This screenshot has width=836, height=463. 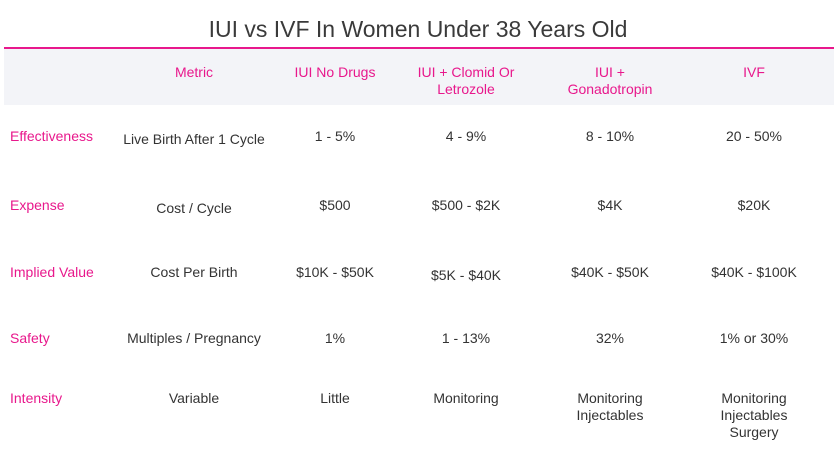 What do you see at coordinates (610, 72) in the screenshot?
I see `column-header-line: IUI +` at bounding box center [610, 72].